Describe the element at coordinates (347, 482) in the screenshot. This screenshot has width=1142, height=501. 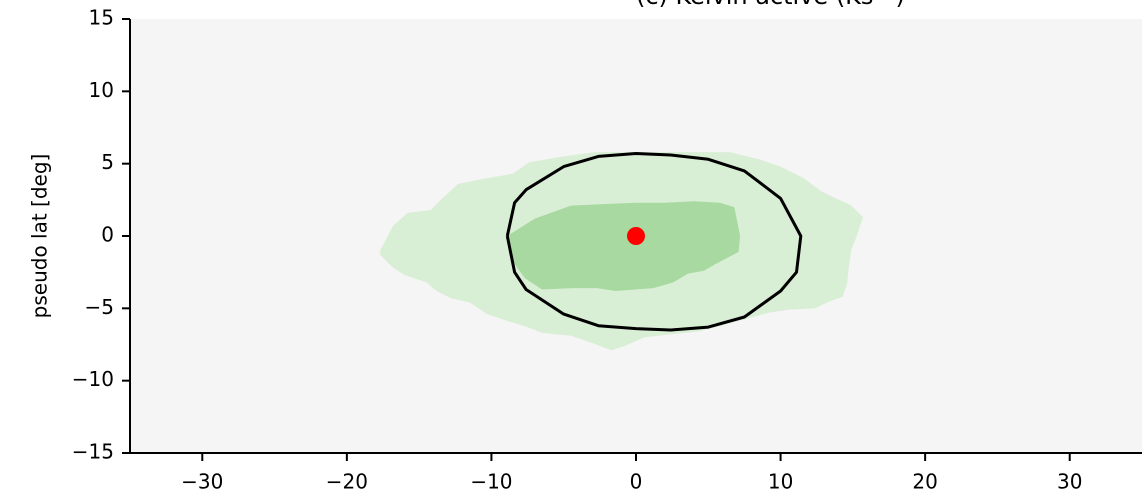
I see `x-tick-label: −20` at that location.